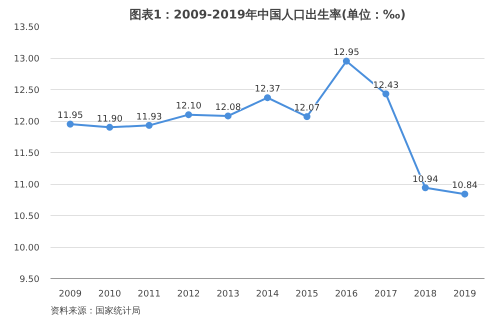 Image resolution: width=499 pixels, height=323 pixels. Describe the element at coordinates (27, 217) in the screenshot. I see `y-tick-label: 10.50` at that location.